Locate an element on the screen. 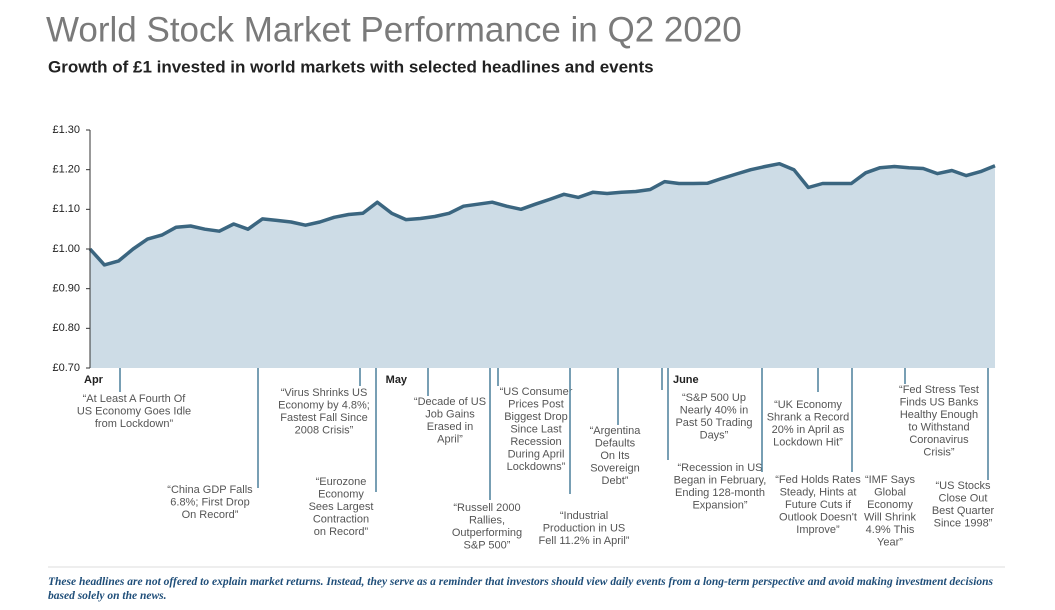 The height and width of the screenshot is (610, 1055). y-tick-label: £1.00 is located at coordinates (66, 249).